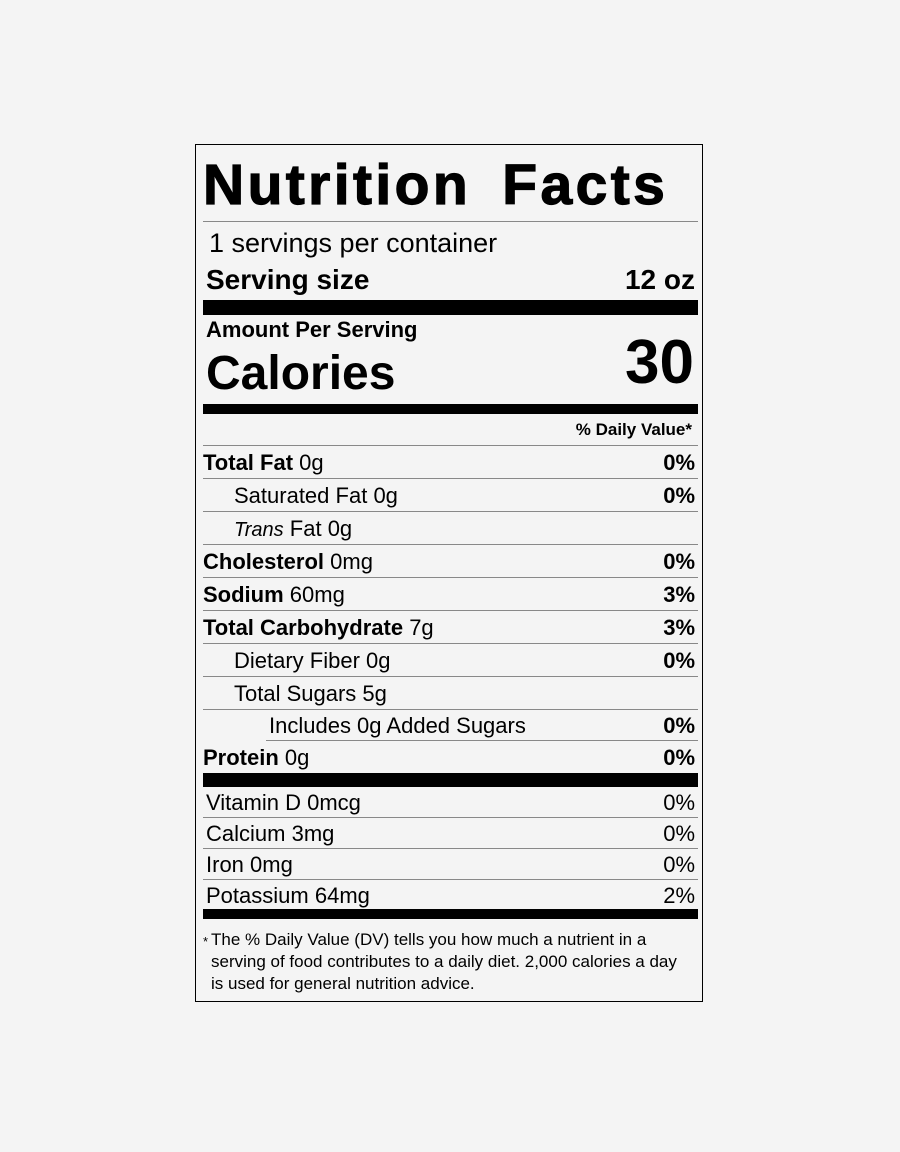  I want to click on serving-size-label: Serving size, so click(288, 279).